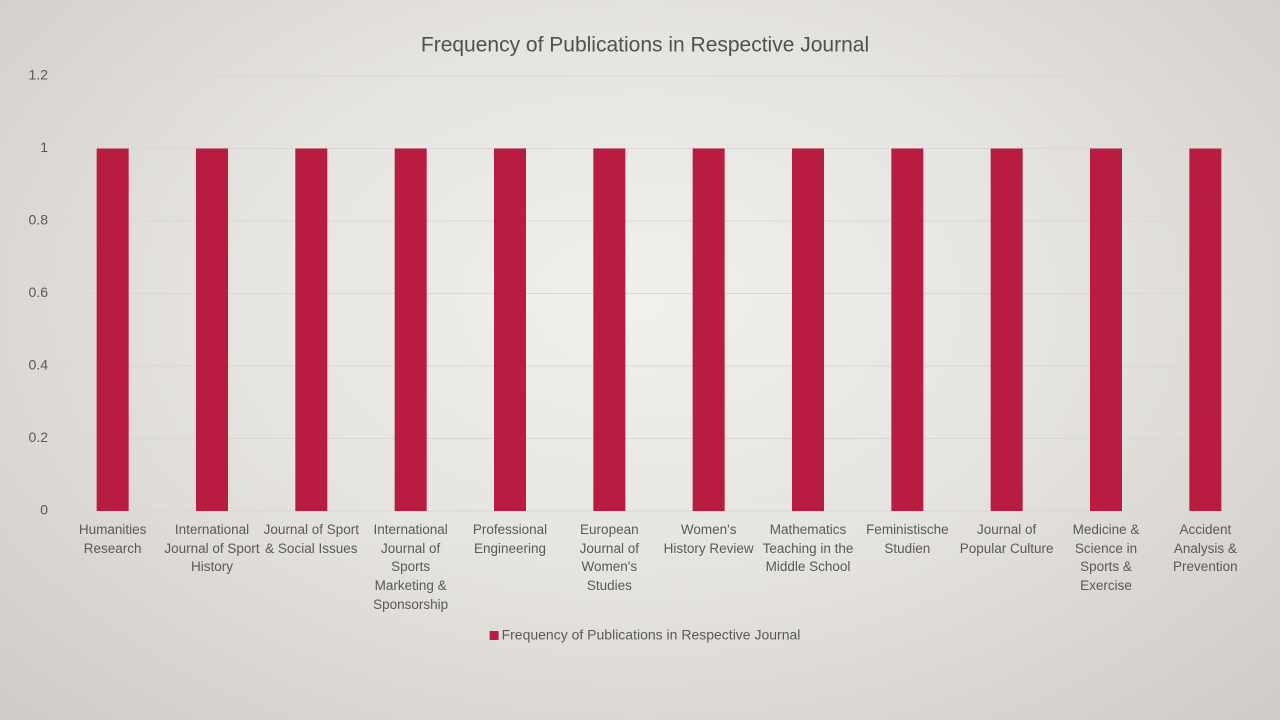  I want to click on x-tick-label: Humanities Research, so click(112, 539).